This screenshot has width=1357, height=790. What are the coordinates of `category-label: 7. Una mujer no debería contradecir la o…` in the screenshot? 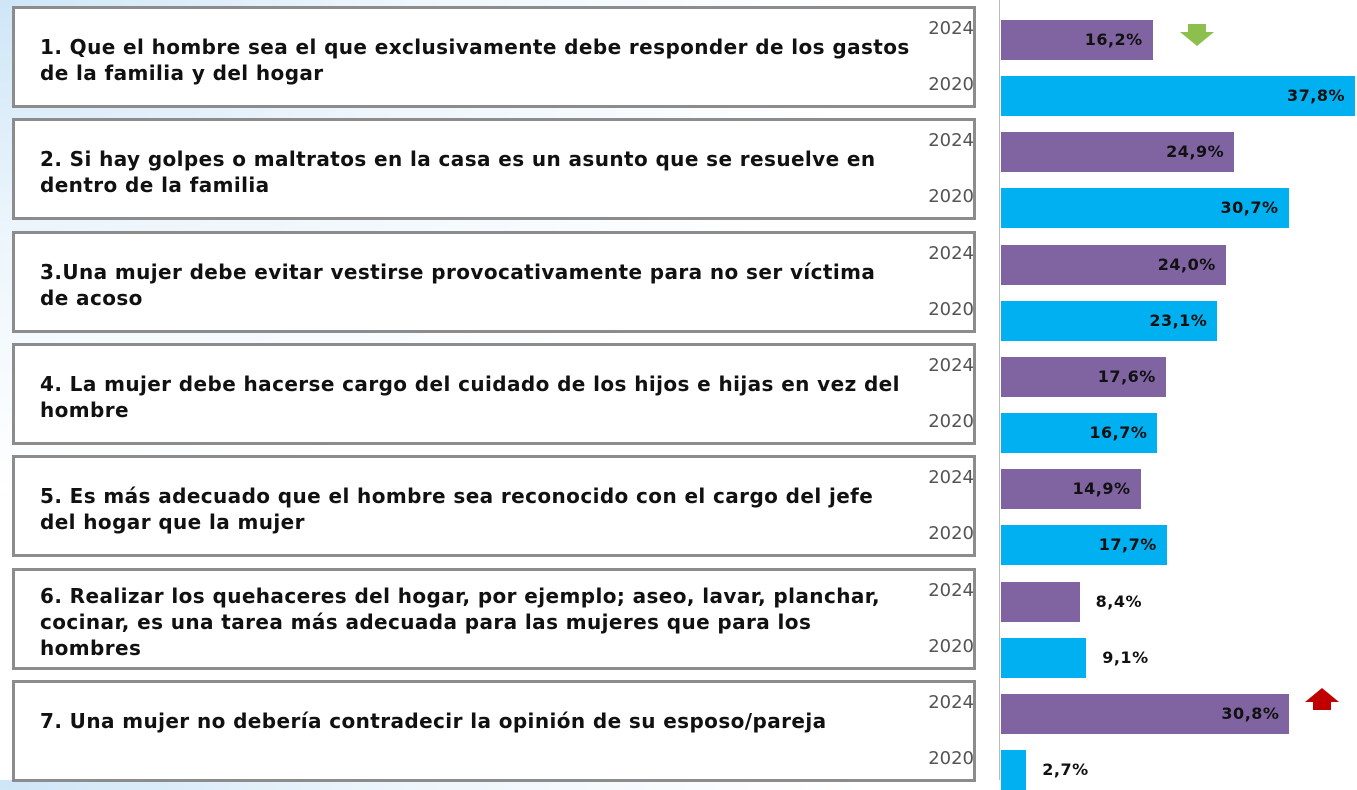 It's located at (433, 720).